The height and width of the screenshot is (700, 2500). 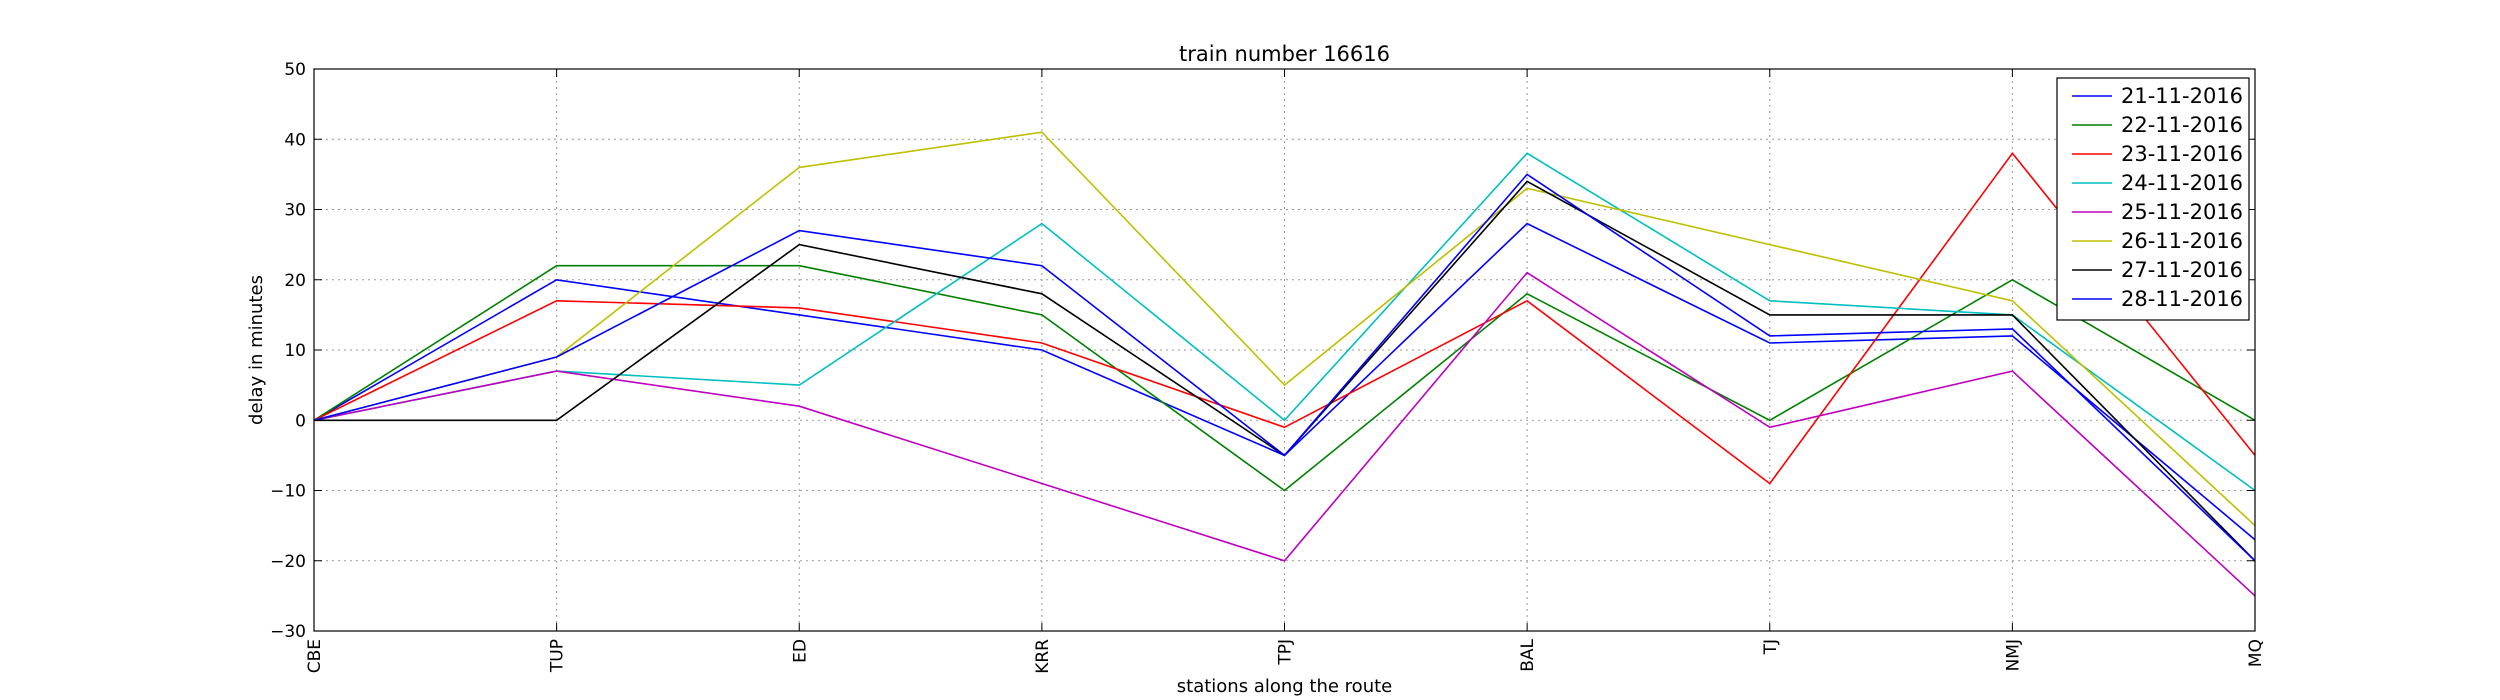 I want to click on x-tick-label: TUP, so click(x=558, y=656).